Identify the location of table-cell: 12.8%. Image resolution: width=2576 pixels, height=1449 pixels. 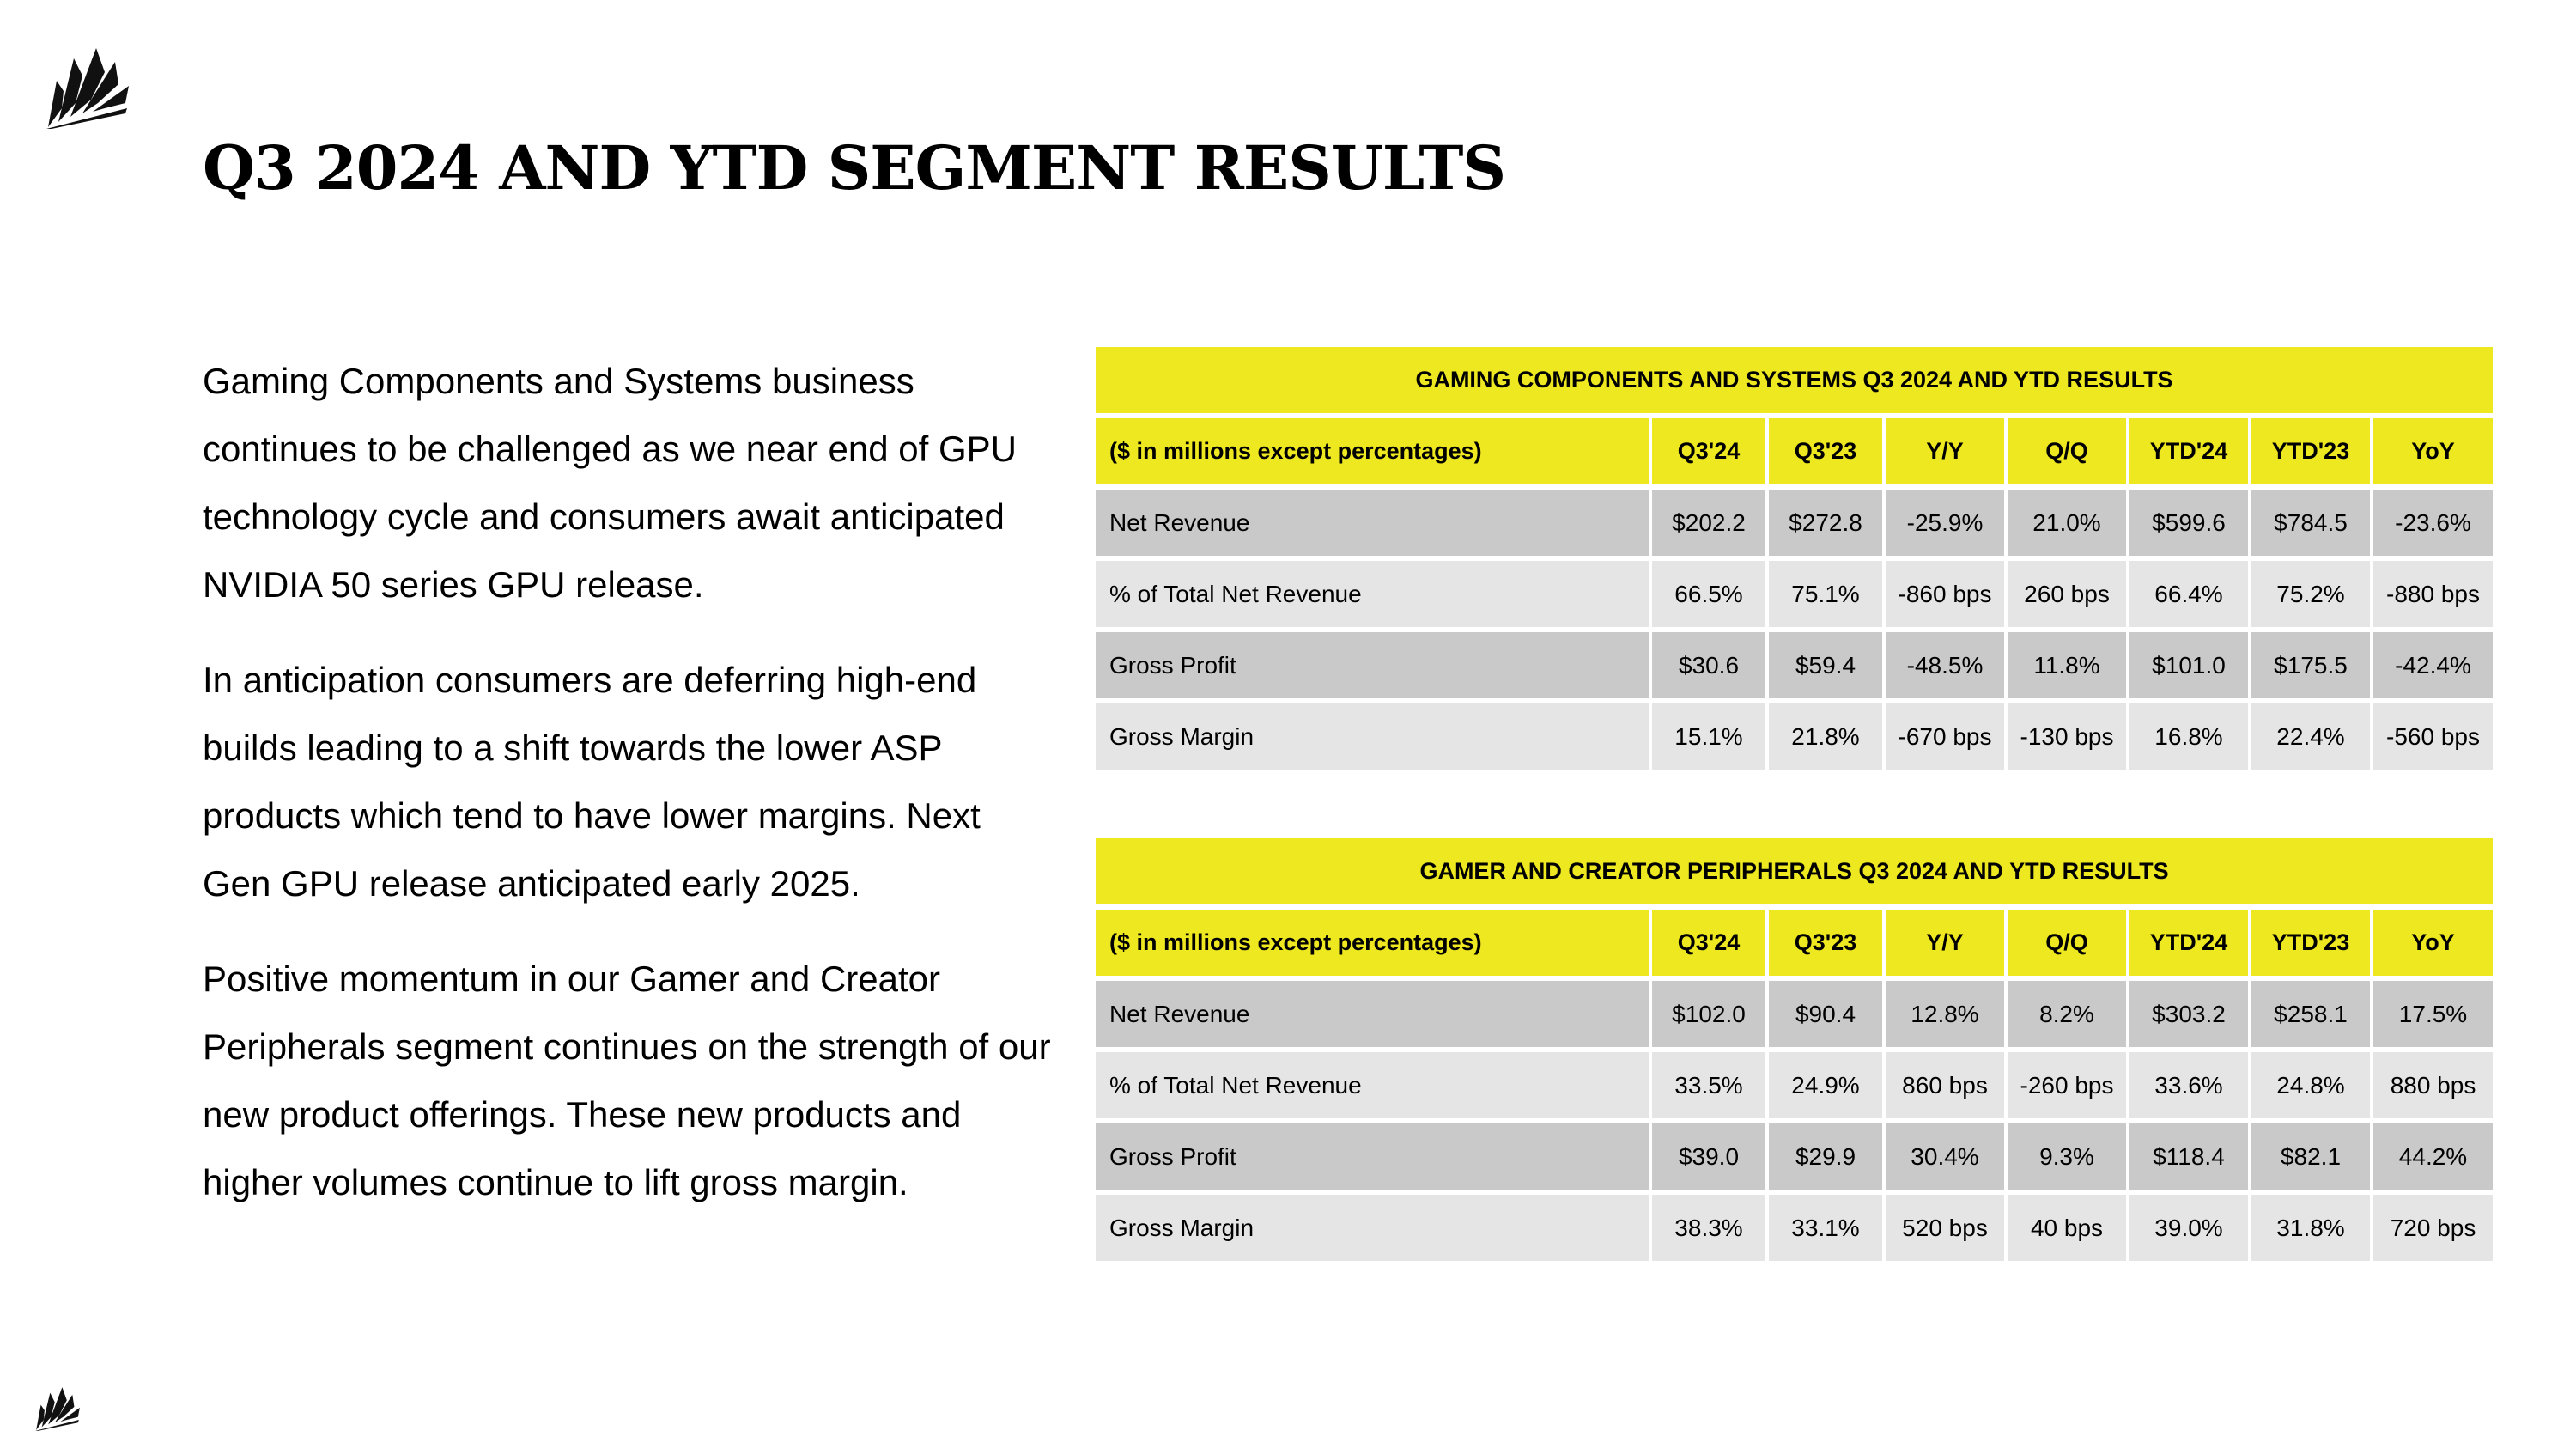
(1947, 1014).